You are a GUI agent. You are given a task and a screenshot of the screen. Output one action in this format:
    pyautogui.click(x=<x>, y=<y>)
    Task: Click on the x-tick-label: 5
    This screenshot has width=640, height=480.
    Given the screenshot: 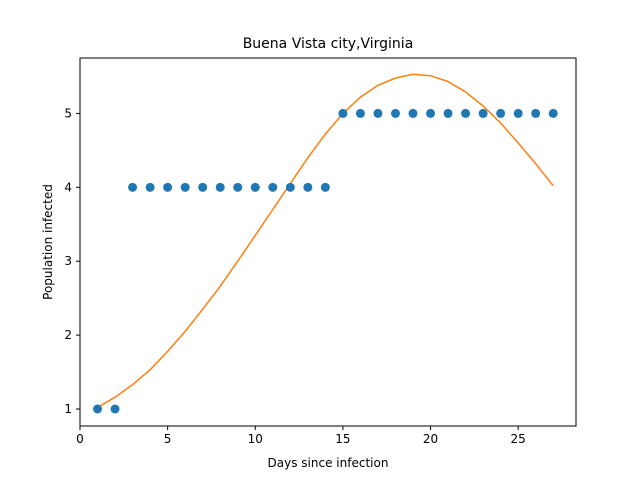 What is the action you would take?
    pyautogui.click(x=168, y=439)
    